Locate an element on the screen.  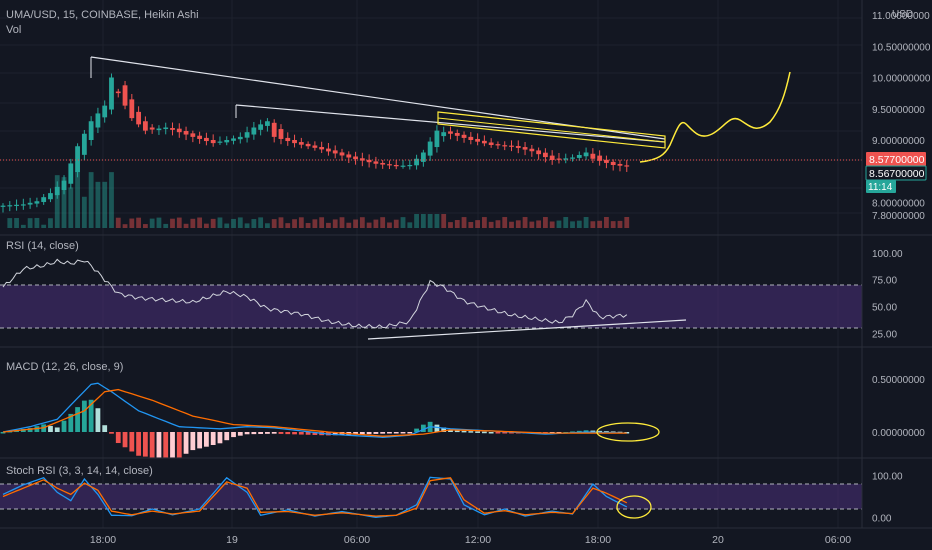
stoch-k-line is located at coordinates (315, 497).